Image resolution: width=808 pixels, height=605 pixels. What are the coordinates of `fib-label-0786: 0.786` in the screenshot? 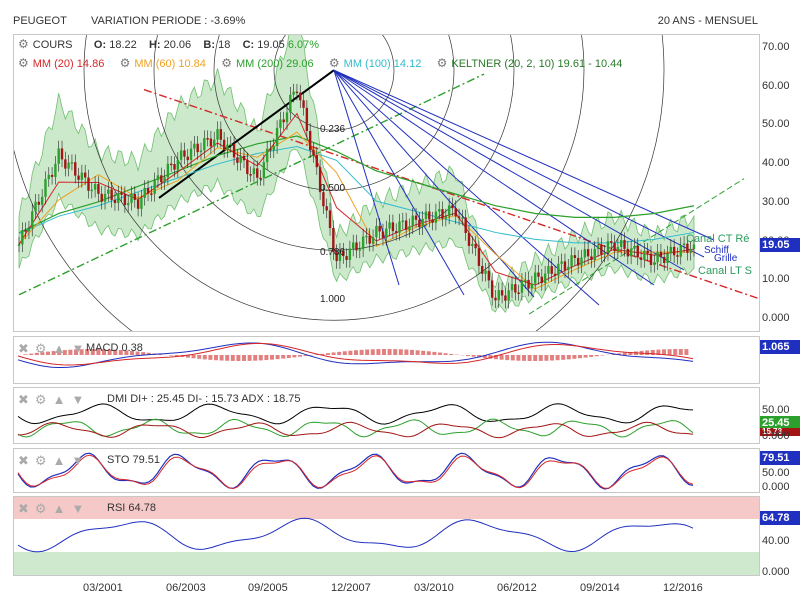 It's located at (333, 252).